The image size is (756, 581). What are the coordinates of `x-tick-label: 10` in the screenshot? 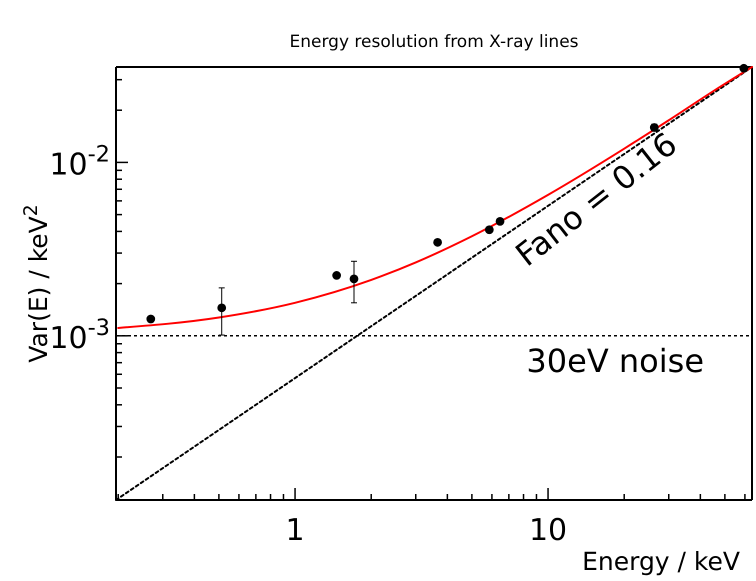 It's located at (548, 530).